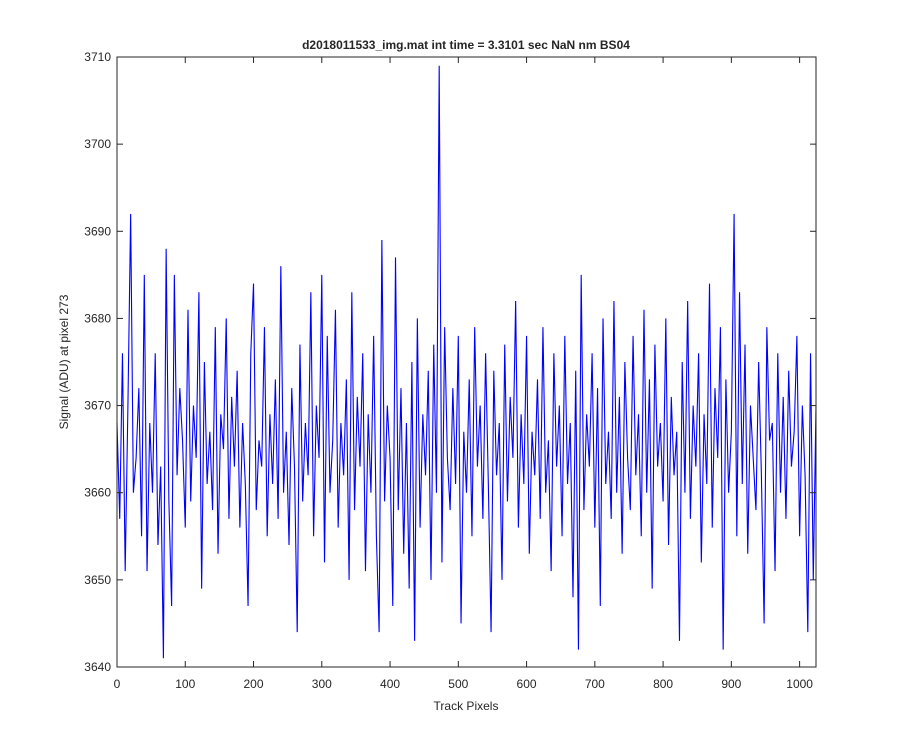 The height and width of the screenshot is (750, 900). What do you see at coordinates (458, 684) in the screenshot?
I see `x-tick-label: 500` at bounding box center [458, 684].